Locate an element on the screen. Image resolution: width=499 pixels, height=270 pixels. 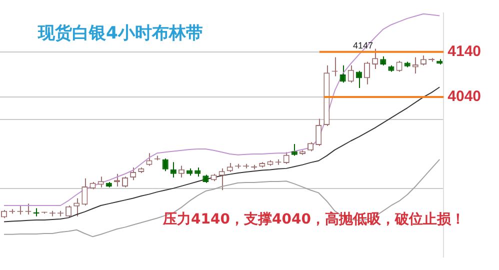
y-tick-label: 4040 is located at coordinates (465, 97).